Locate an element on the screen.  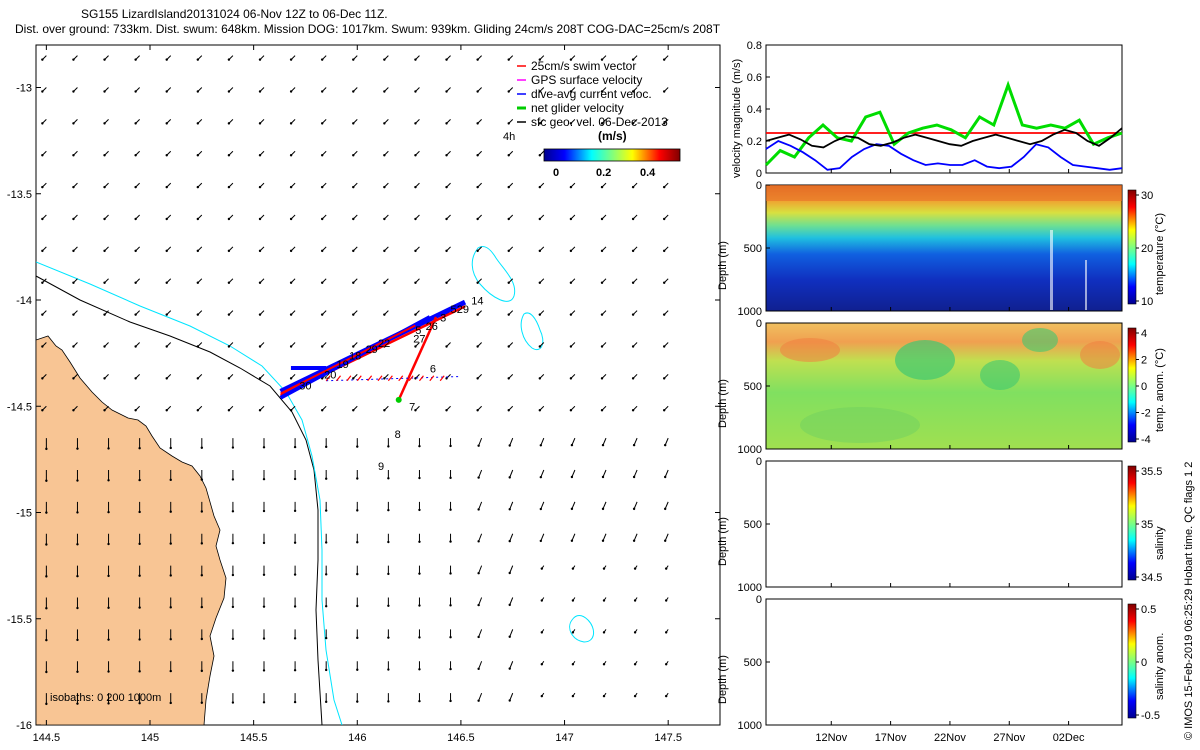
track-label: 22 is located at coordinates (384, 344).